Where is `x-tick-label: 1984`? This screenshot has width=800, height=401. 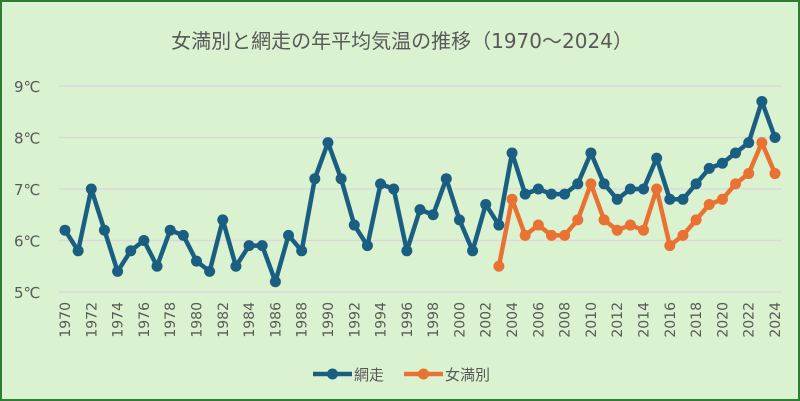
x-tick-label: 1984 is located at coordinates (250, 320).